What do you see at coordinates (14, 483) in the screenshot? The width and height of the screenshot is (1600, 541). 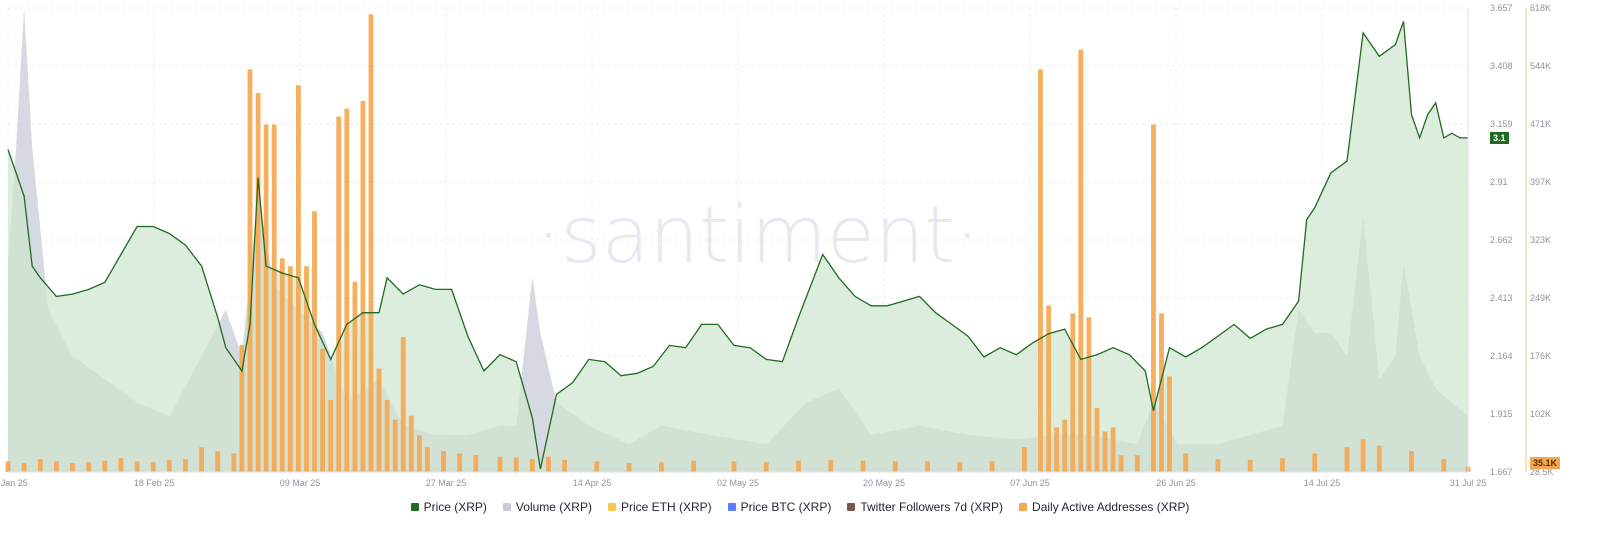 I see `x-tick-label: 31 Jan 25` at bounding box center [14, 483].